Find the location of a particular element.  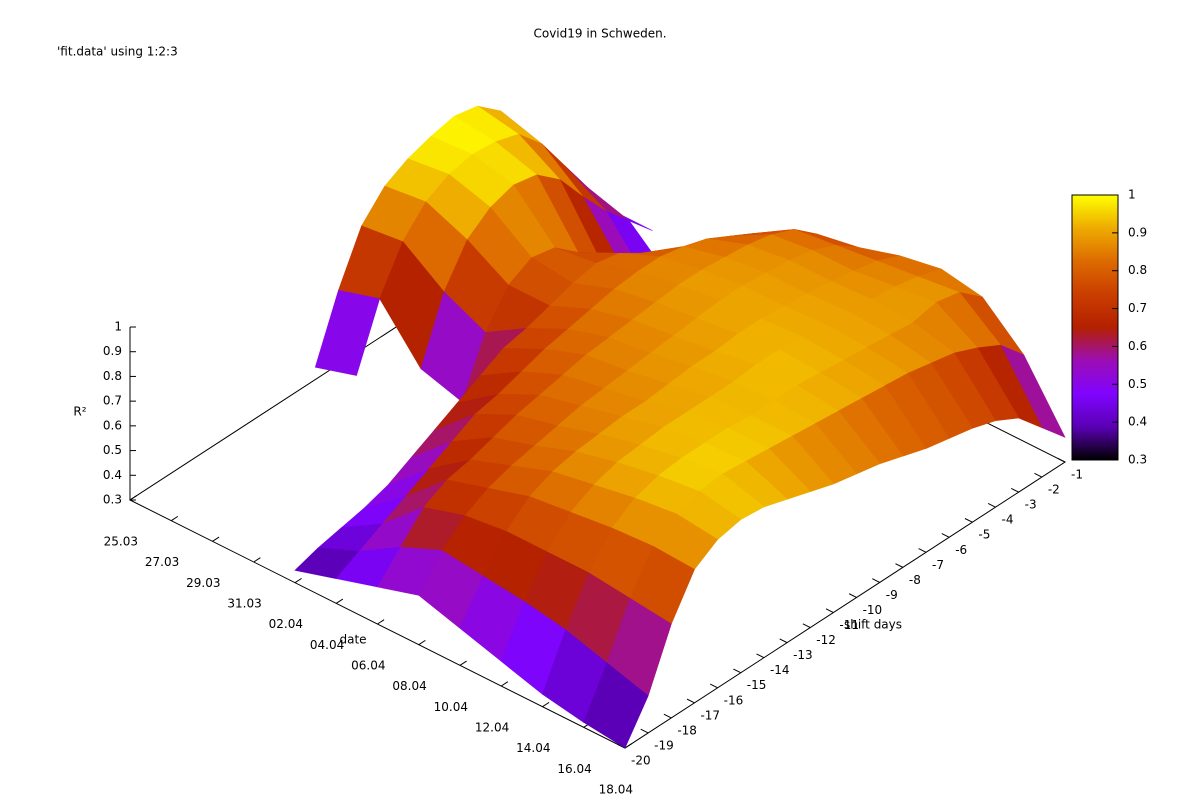

x-tick-label: 31.03 is located at coordinates (244, 604).